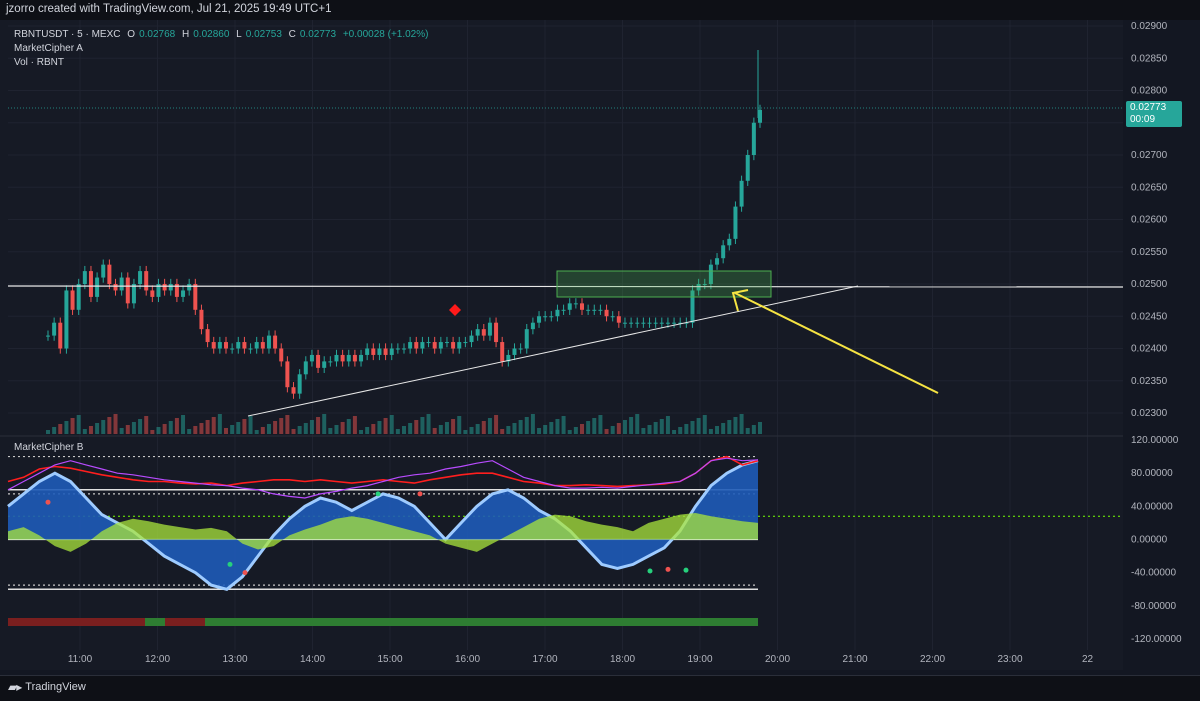 The image size is (1200, 701). What do you see at coordinates (740, 300) in the screenshot?
I see `yellow-arrow-head` at bounding box center [740, 300].